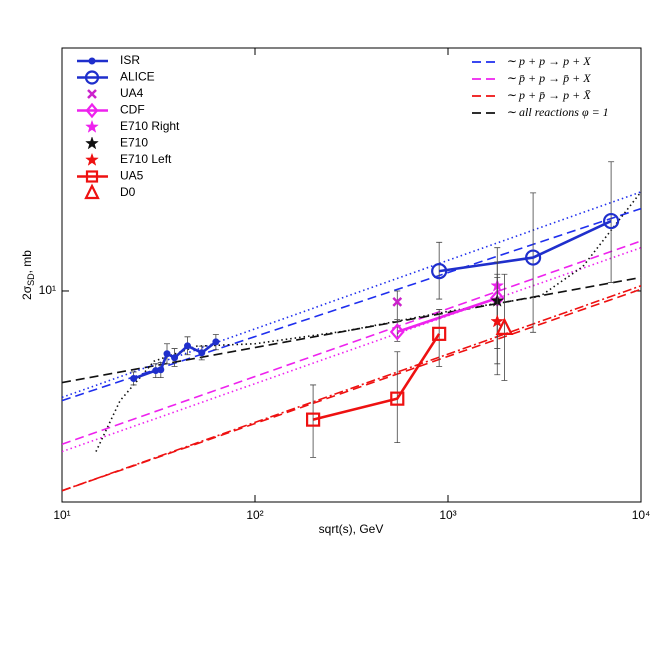 The height and width of the screenshot is (655, 659). What do you see at coordinates (150, 126) in the screenshot?
I see `legend-label: E710 Right` at bounding box center [150, 126].